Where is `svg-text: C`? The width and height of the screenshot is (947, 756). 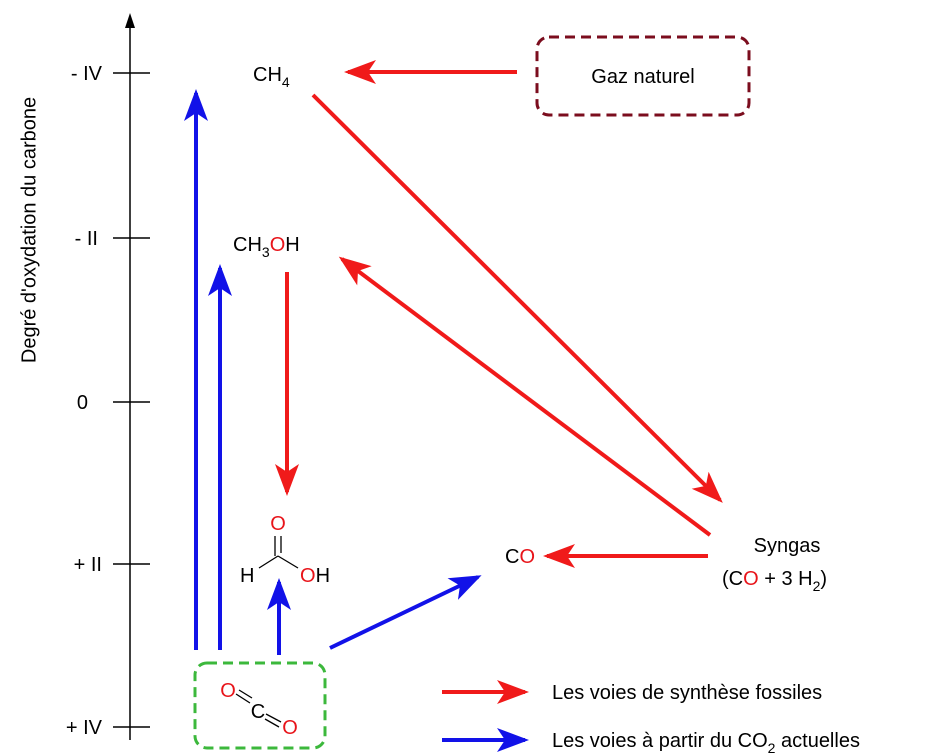
svg-text: C is located at coordinates (258, 712).